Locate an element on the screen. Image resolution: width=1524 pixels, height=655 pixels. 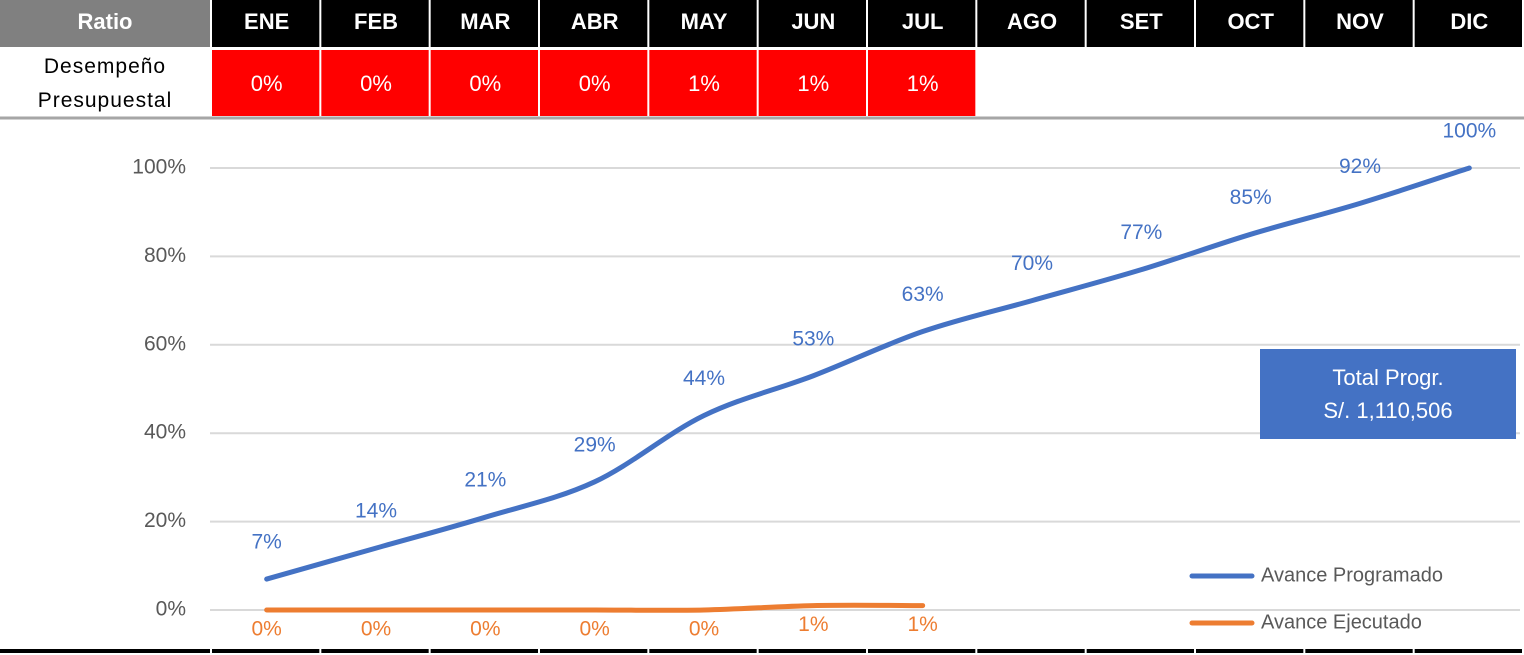
header-label: AGO is located at coordinates (1032, 21).